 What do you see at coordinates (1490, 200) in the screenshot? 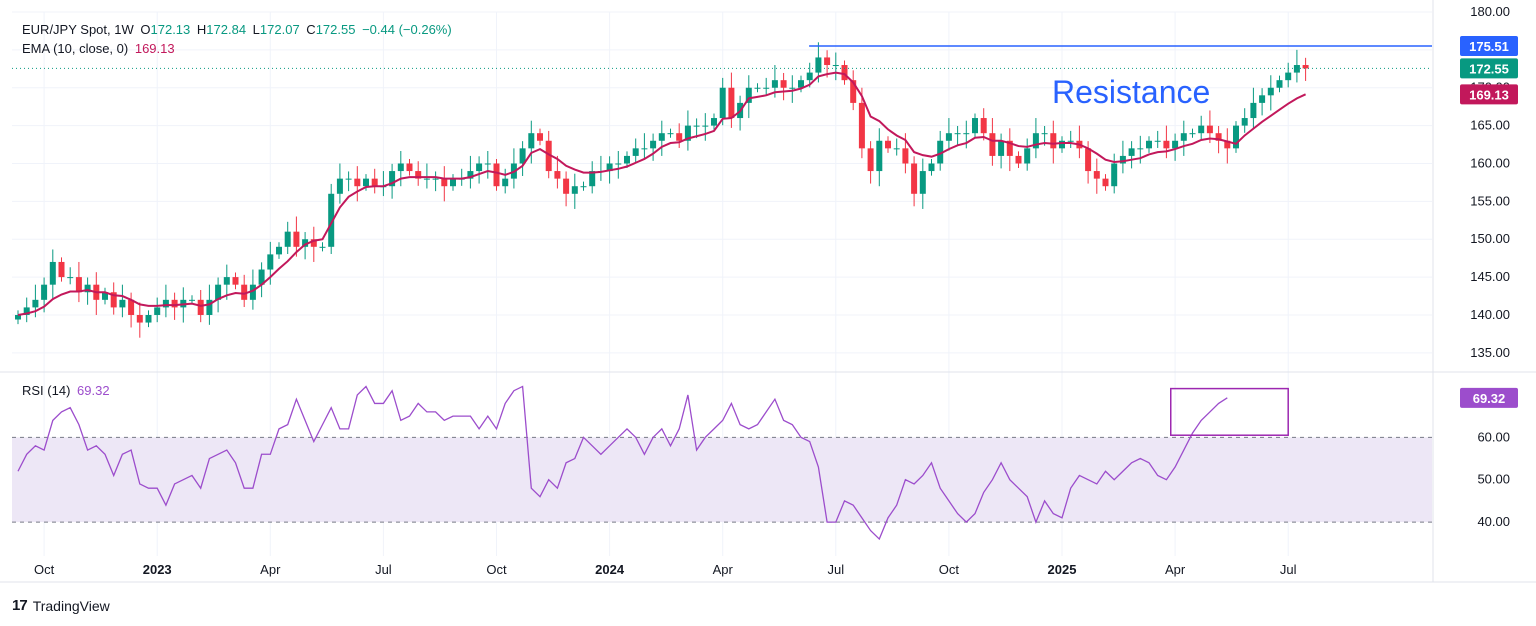
I see `price-axis-label: 155.00` at bounding box center [1490, 200].